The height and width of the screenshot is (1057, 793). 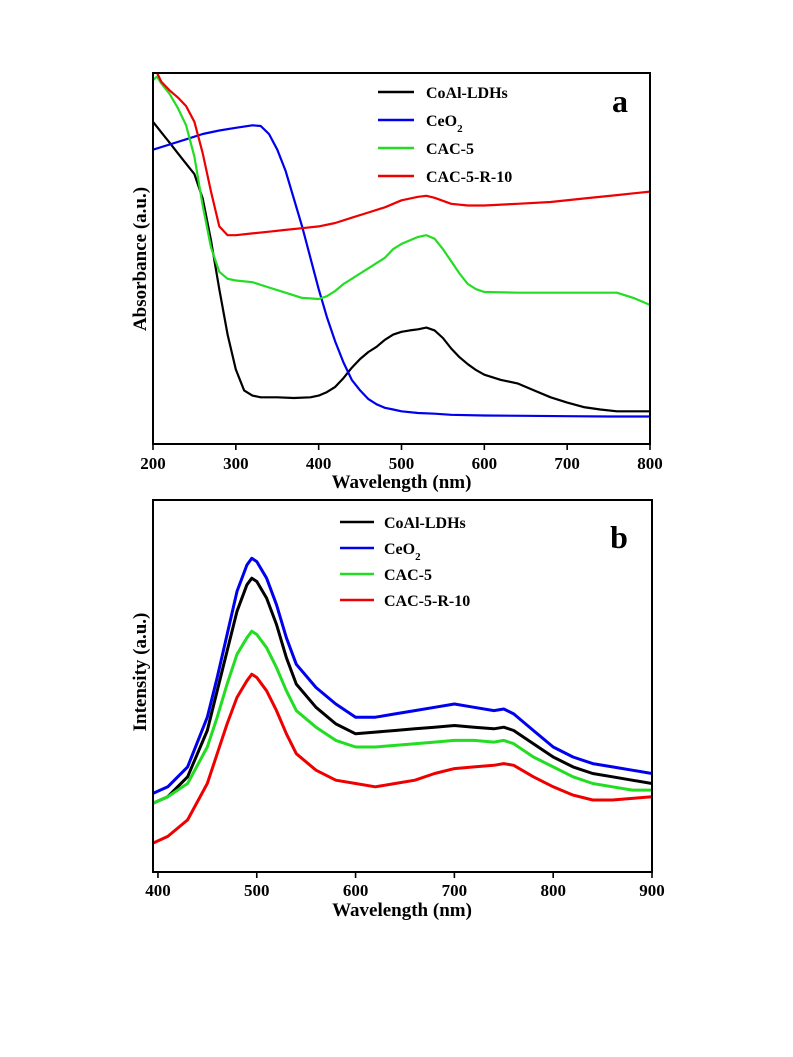 I want to click on panel-a-legend: CoAl-LDHs CeO2 CAC-5 CAC-5-R-10, so click(x=445, y=135).